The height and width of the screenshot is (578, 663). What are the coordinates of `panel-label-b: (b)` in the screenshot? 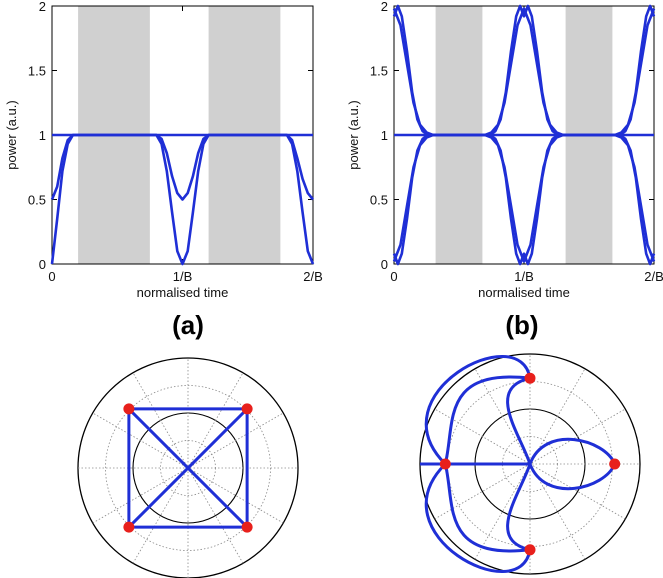 It's located at (521, 325).